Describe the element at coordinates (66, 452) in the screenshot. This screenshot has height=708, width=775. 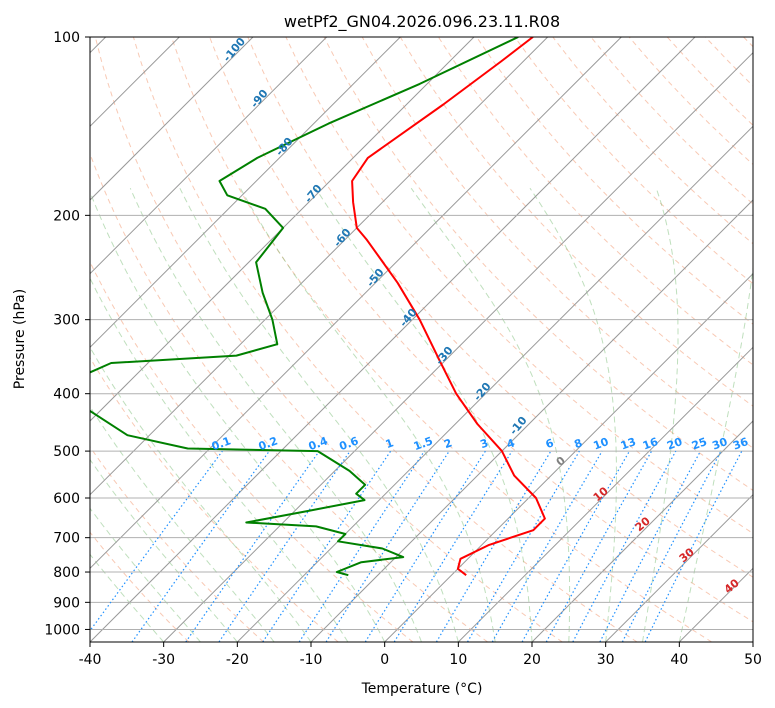
I see `y-tick-label: 500` at that location.